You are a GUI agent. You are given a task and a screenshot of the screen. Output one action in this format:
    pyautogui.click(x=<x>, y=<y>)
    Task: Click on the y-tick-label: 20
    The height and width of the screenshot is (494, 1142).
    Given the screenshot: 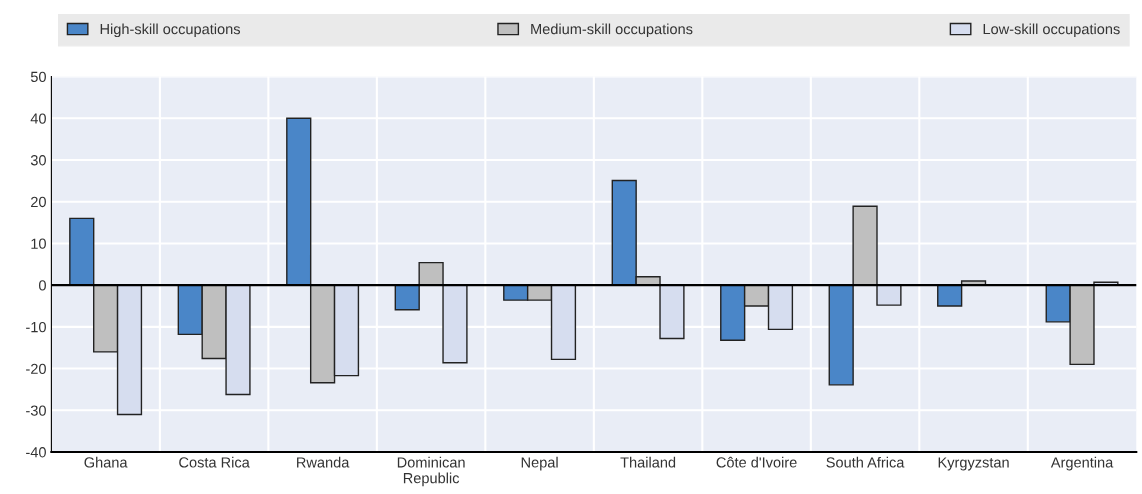 What is the action you would take?
    pyautogui.click(x=38, y=202)
    